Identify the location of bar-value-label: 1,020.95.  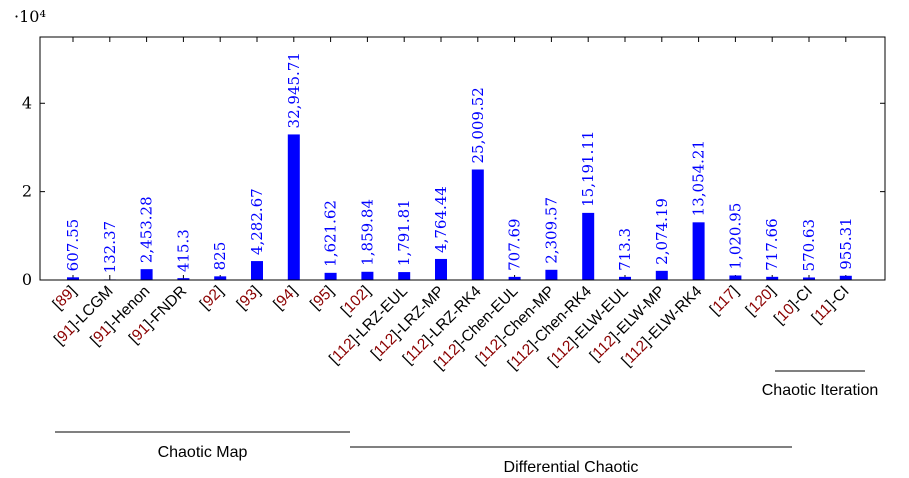
(735, 236).